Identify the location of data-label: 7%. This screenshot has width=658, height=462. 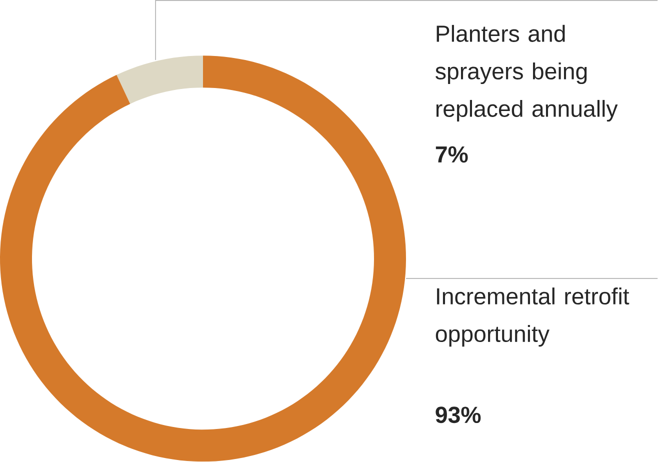
(452, 154).